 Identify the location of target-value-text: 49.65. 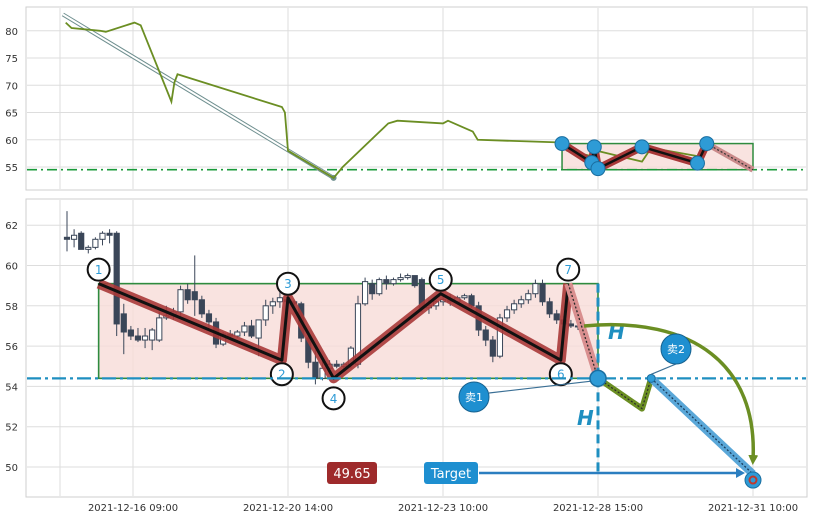
(351, 474).